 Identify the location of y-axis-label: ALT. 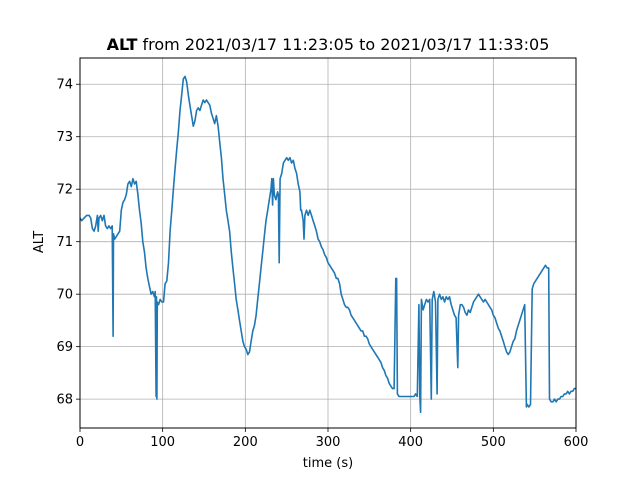
(39, 242).